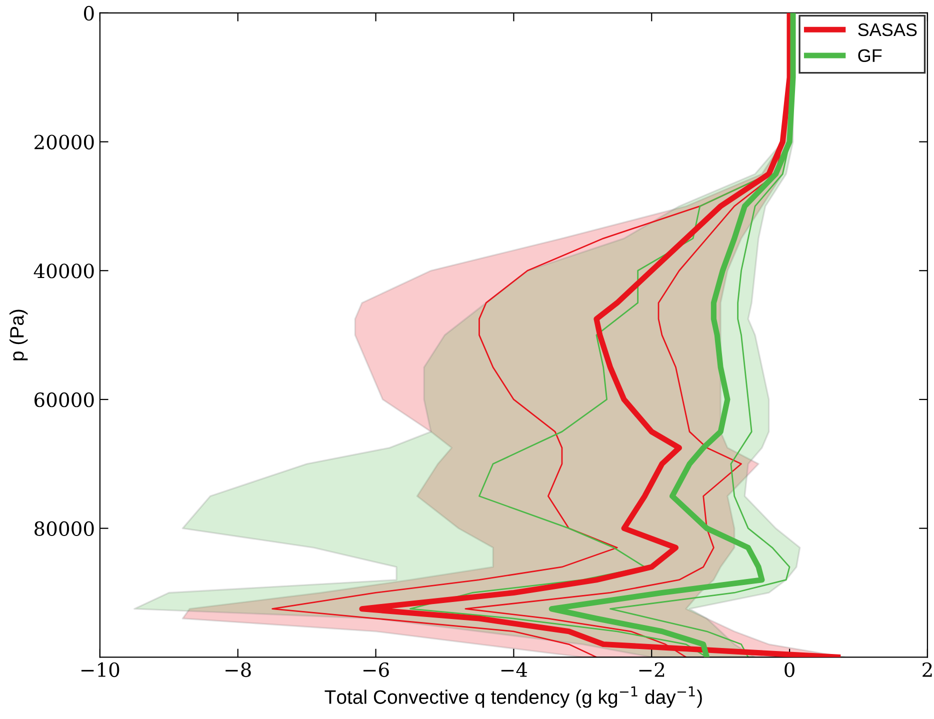 The height and width of the screenshot is (719, 934). Describe the element at coordinates (64, 271) in the screenshot. I see `y-tick-label: 40000` at that location.